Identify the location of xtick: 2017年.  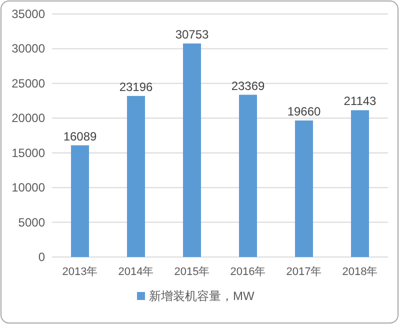
(304, 272).